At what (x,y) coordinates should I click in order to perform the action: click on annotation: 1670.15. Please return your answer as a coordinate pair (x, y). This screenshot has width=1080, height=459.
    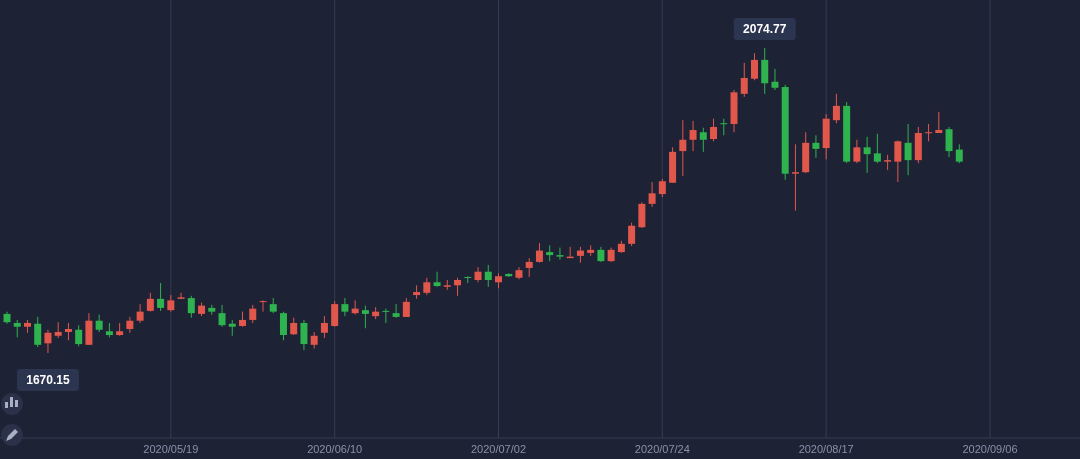
    Looking at the image, I should click on (48, 380).